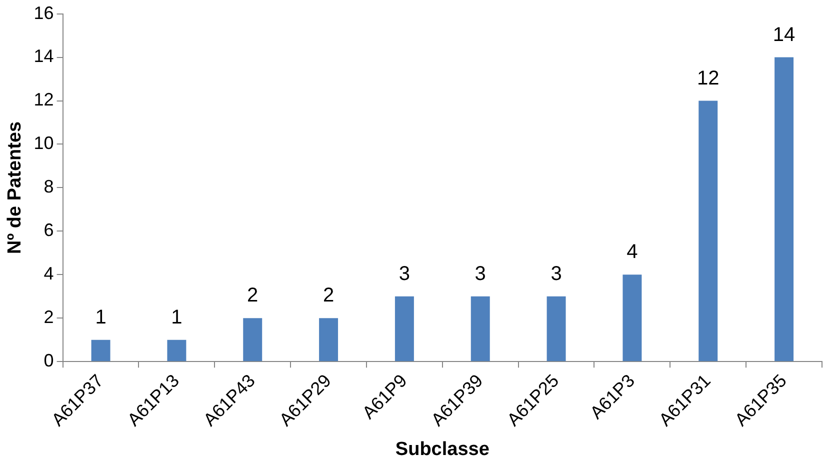 The height and width of the screenshot is (465, 830). Describe the element at coordinates (49, 317) in the screenshot. I see `y-tick-label: 2` at that location.